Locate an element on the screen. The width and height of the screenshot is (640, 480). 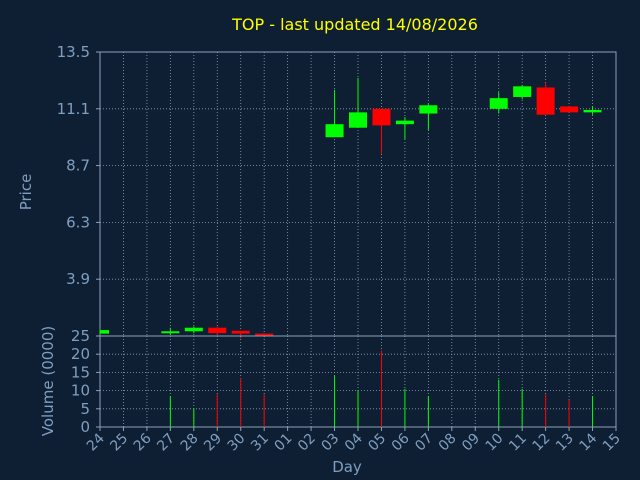
x-tick-label: 04 is located at coordinates (354, 442).